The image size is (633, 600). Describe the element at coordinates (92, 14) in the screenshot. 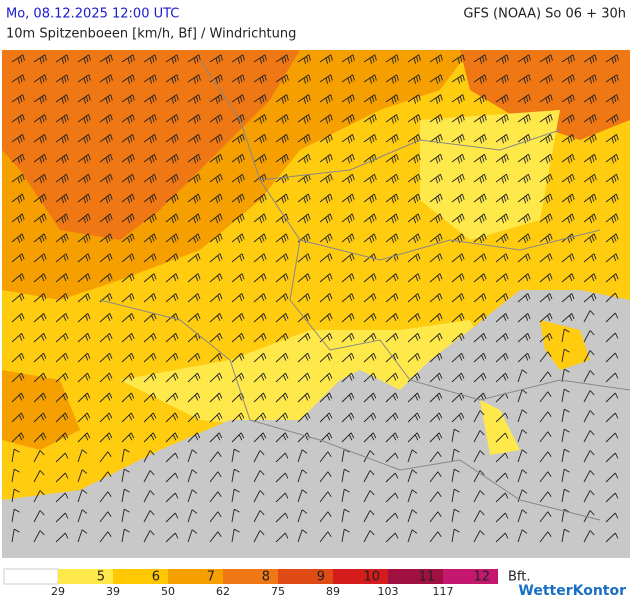

I see `title: Mo, 08.12.2025 12:00 UTC` at that location.